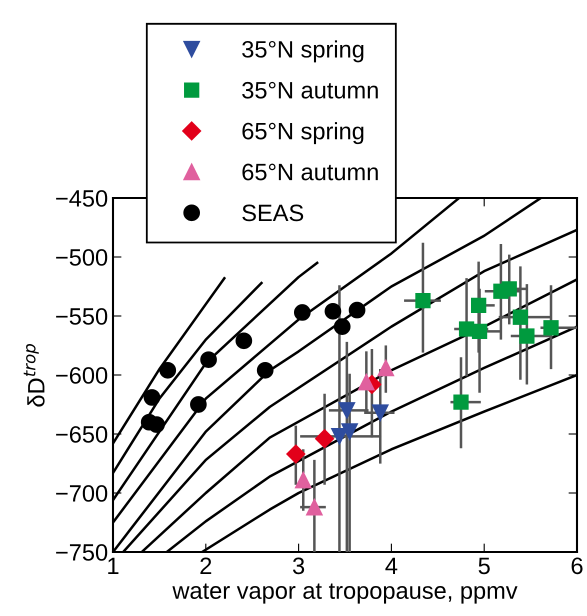  Describe the element at coordinates (82, 198) in the screenshot. I see `y-tick-label: −450` at that location.